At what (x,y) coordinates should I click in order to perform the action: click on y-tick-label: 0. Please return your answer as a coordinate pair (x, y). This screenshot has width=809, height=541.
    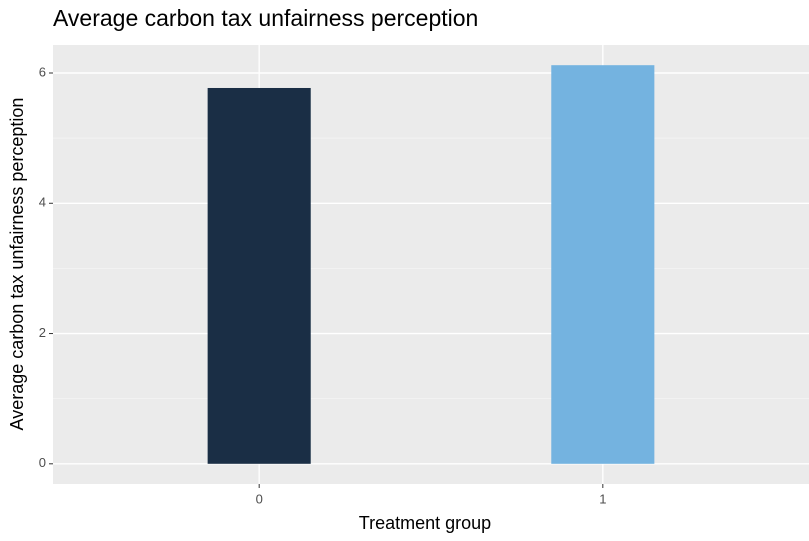
    Looking at the image, I should click on (42, 462).